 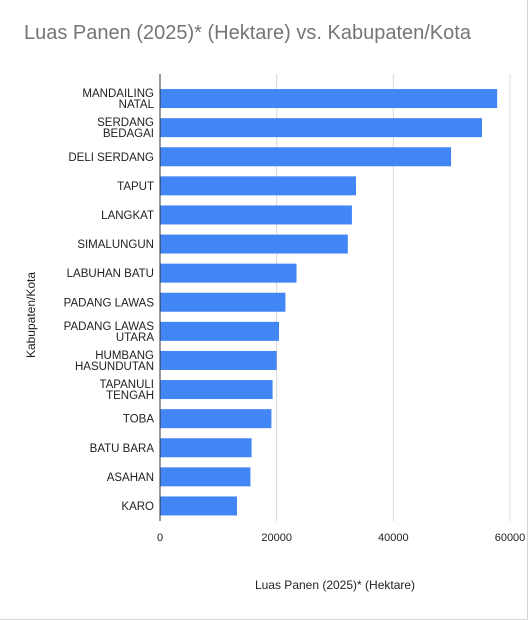 I want to click on y-tick-label: LABUHAN BATU, so click(x=110, y=274).